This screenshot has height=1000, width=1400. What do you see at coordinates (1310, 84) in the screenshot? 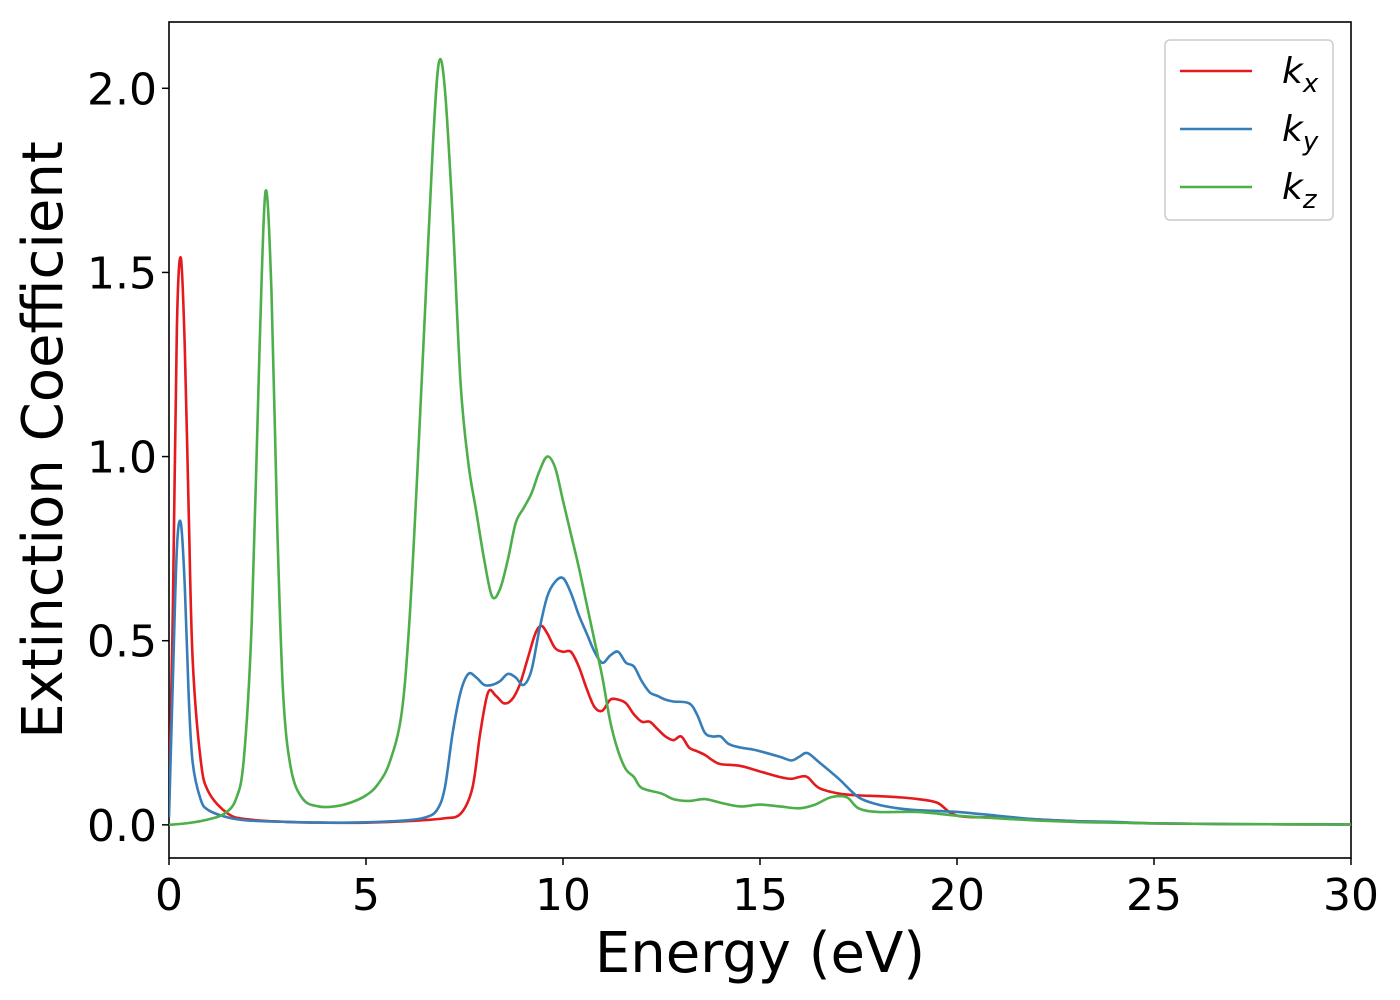
I see `legend-label-subscript: x` at bounding box center [1310, 84].